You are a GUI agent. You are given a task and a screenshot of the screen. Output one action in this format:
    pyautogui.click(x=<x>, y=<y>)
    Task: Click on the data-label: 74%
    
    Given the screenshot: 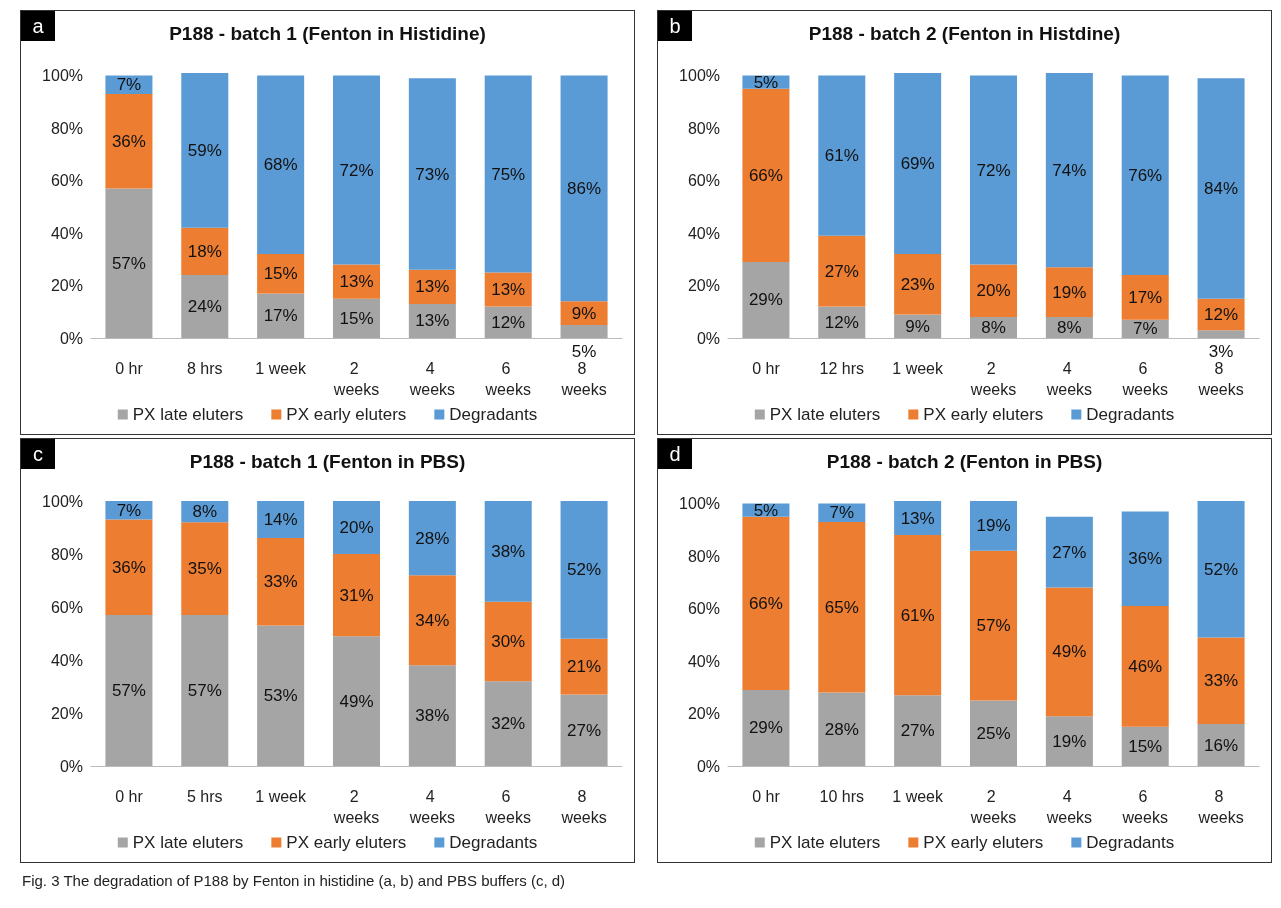 What is the action you would take?
    pyautogui.click(x=1069, y=170)
    